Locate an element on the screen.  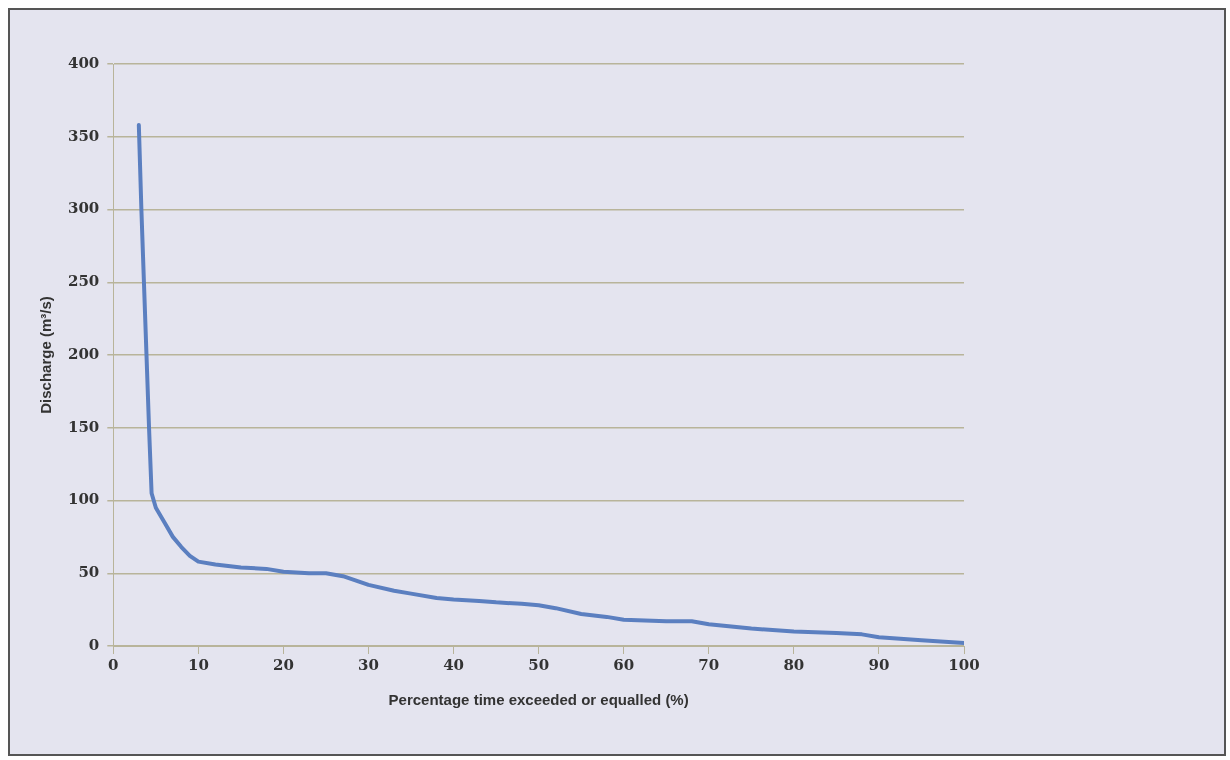
y-tick-label: 0 is located at coordinates (94, 644).